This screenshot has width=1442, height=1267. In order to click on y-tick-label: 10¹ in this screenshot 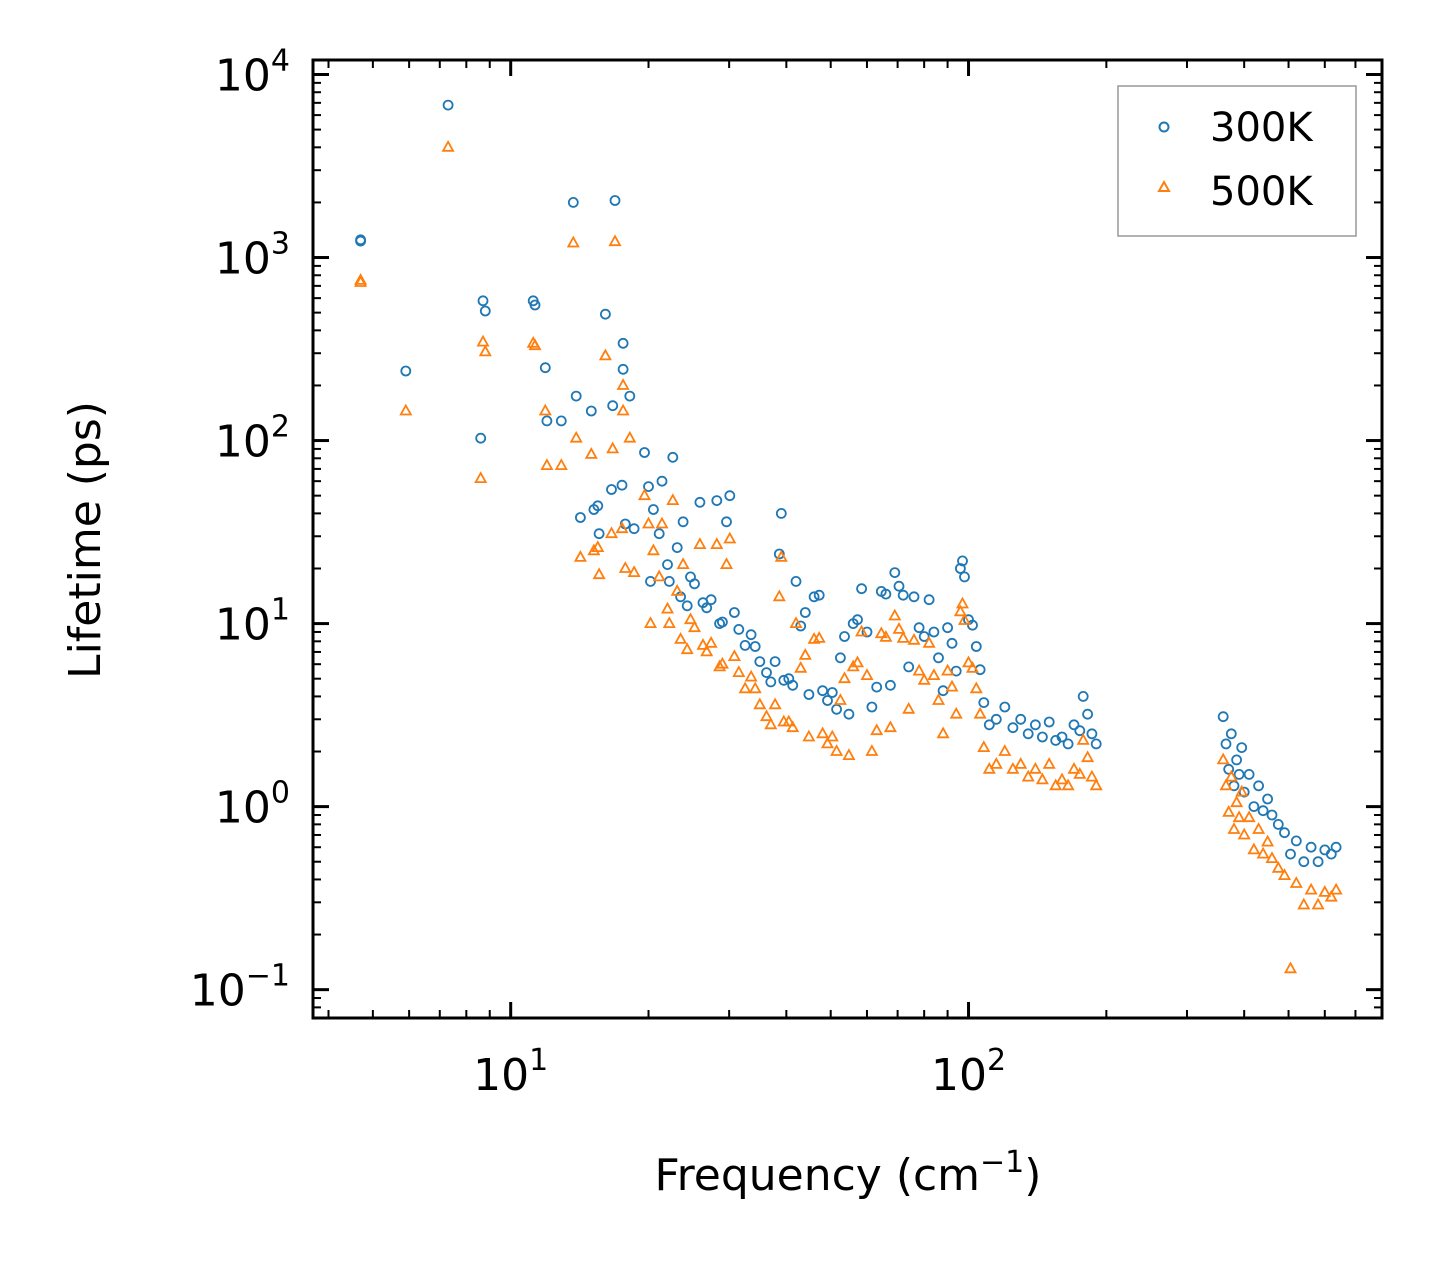, I will do `click(252, 622)`.